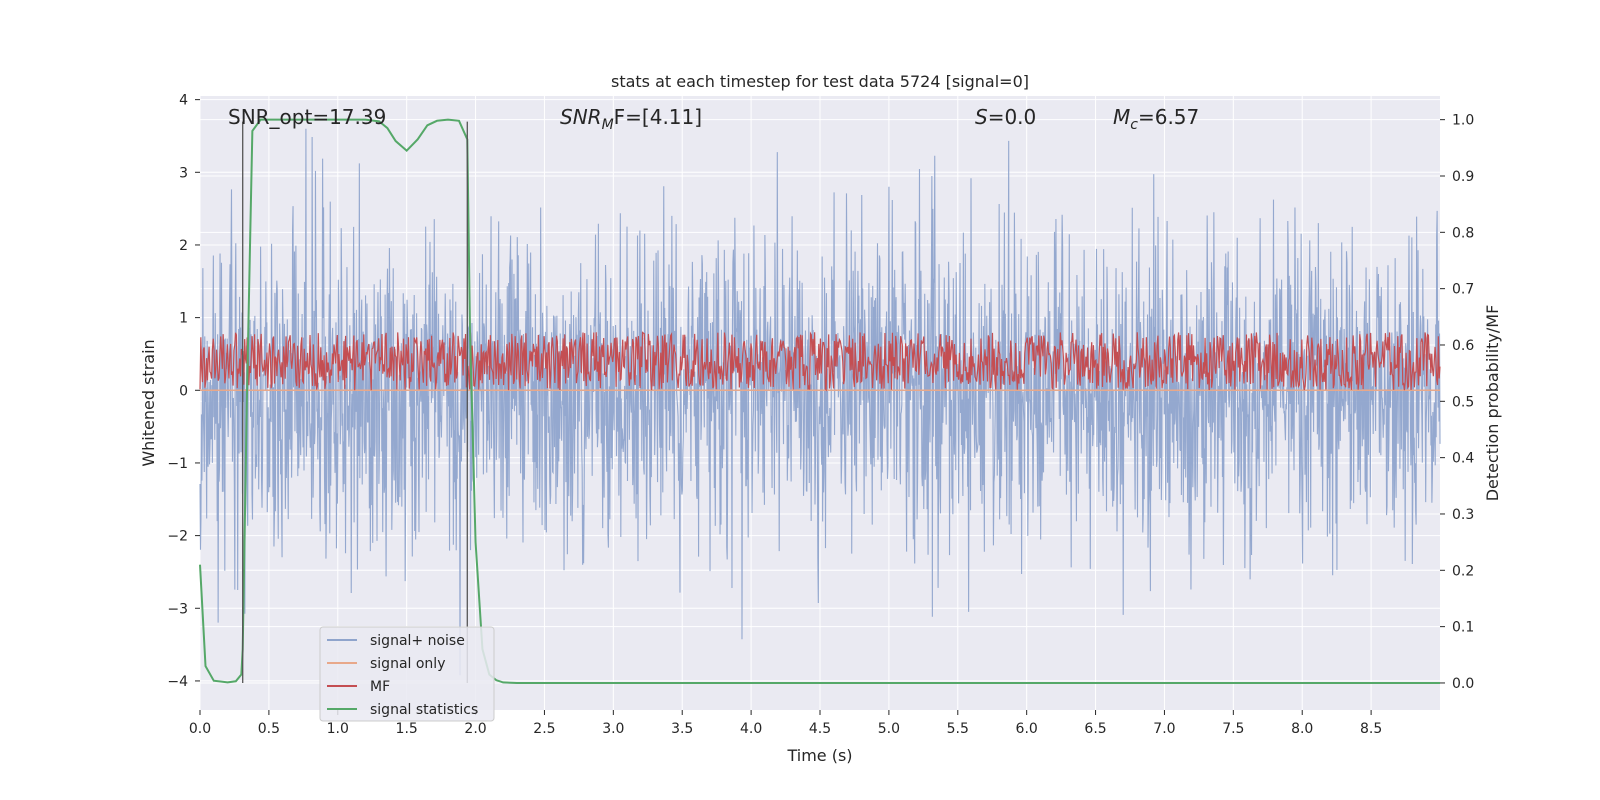 The width and height of the screenshot is (1600, 800). What do you see at coordinates (1168, 117) in the screenshot?
I see `annotation-mc-value: =6.57` at bounding box center [1168, 117].